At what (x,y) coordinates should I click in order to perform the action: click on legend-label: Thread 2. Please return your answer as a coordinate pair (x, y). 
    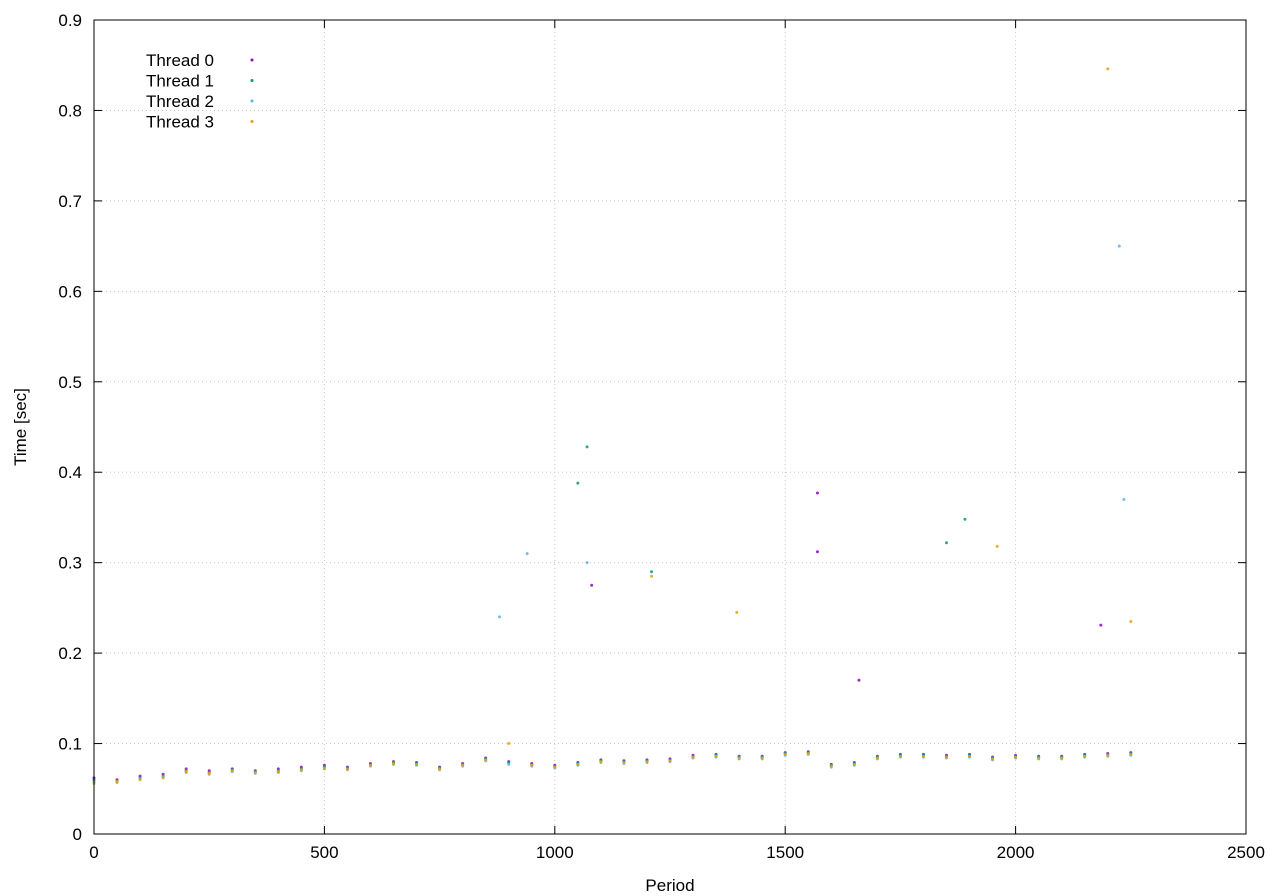
    Looking at the image, I should click on (180, 101).